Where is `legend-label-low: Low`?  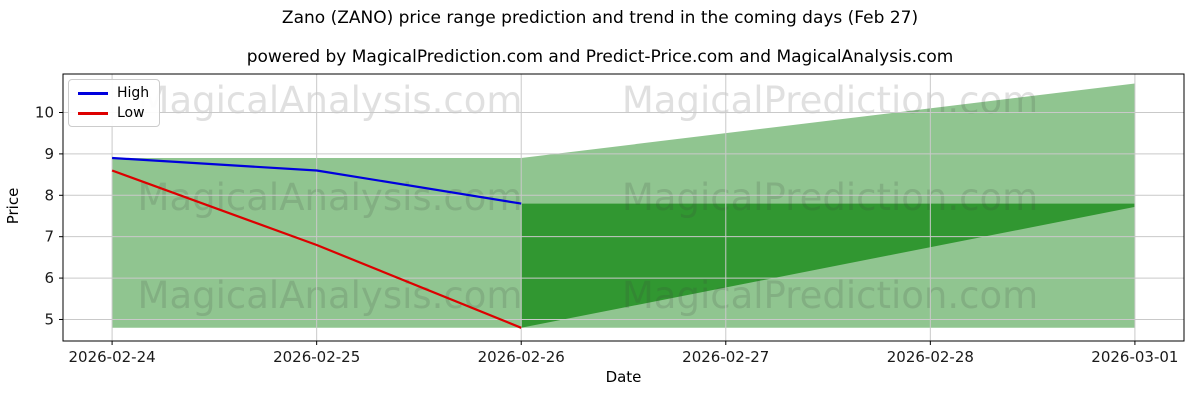
legend-label-low: Low is located at coordinates (131, 113).